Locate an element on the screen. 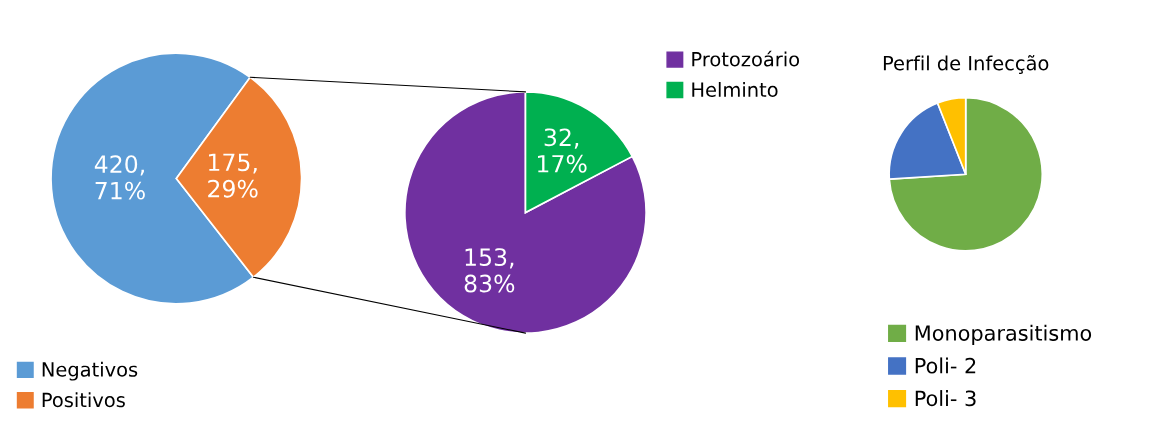  legend-label: Protozoário is located at coordinates (746, 58).